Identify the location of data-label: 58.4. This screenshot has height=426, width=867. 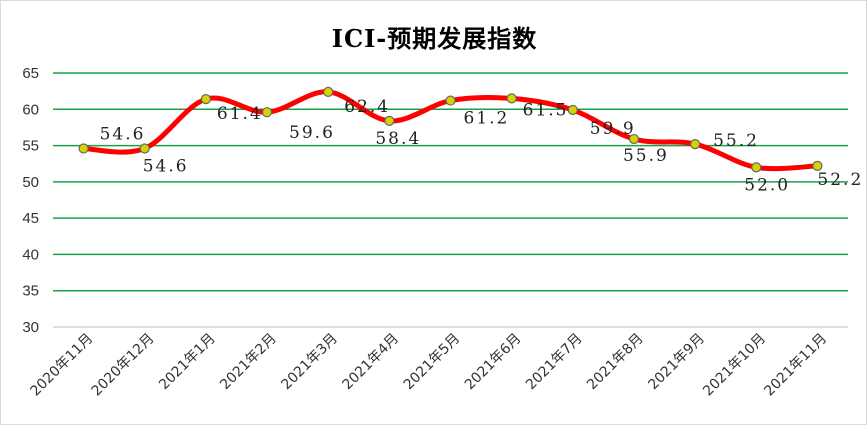
(398, 139).